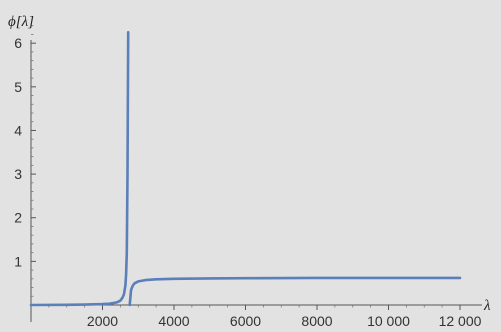 This screenshot has height=332, width=501. What do you see at coordinates (487, 306) in the screenshot?
I see `x-axis-label: λ` at bounding box center [487, 306].